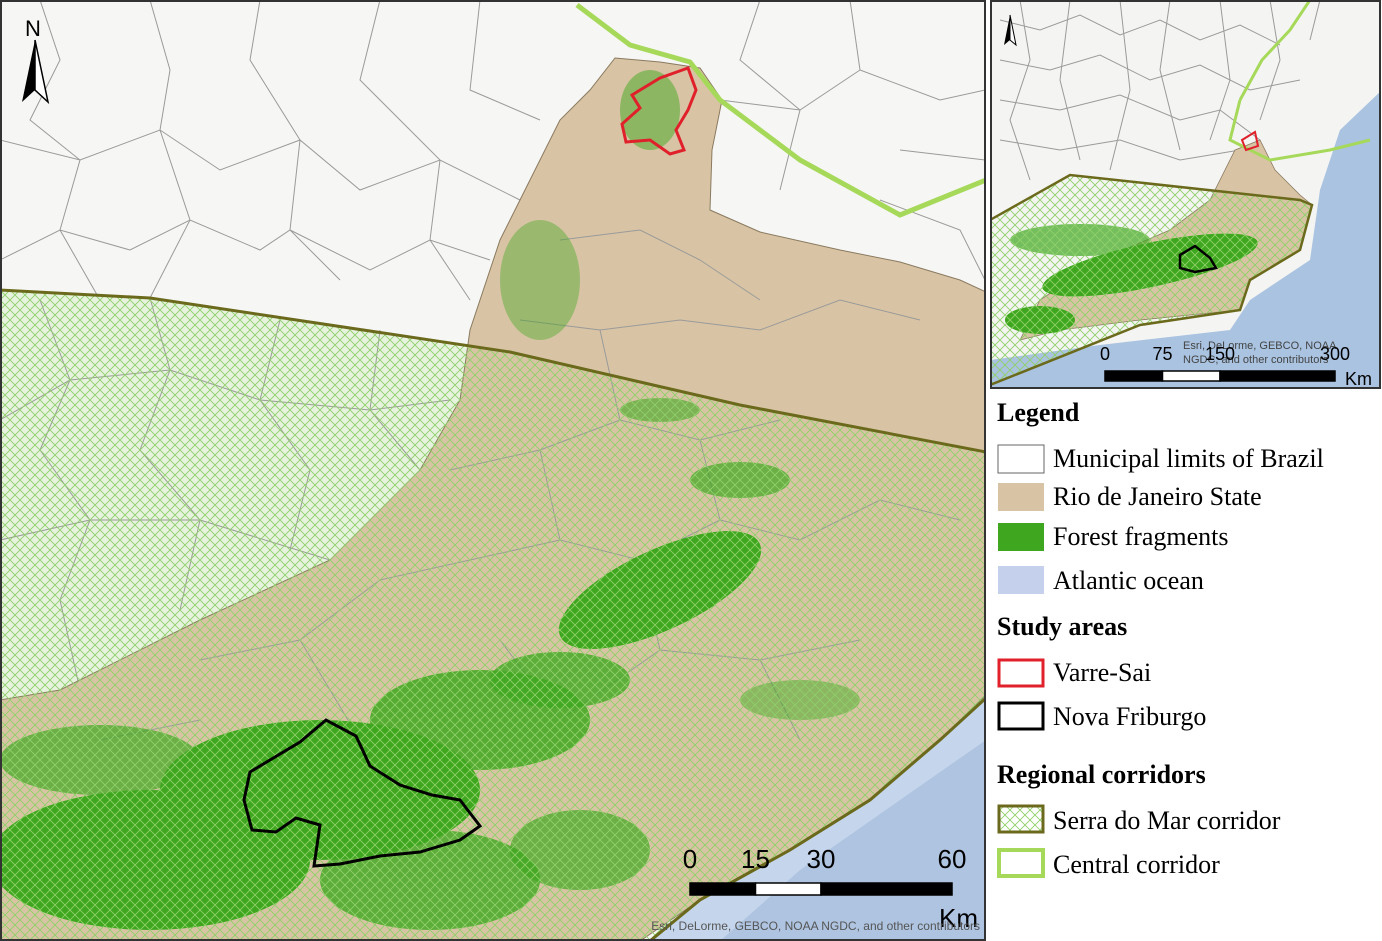 The height and width of the screenshot is (941, 1382). I want to click on scale-label: 15, so click(755, 859).